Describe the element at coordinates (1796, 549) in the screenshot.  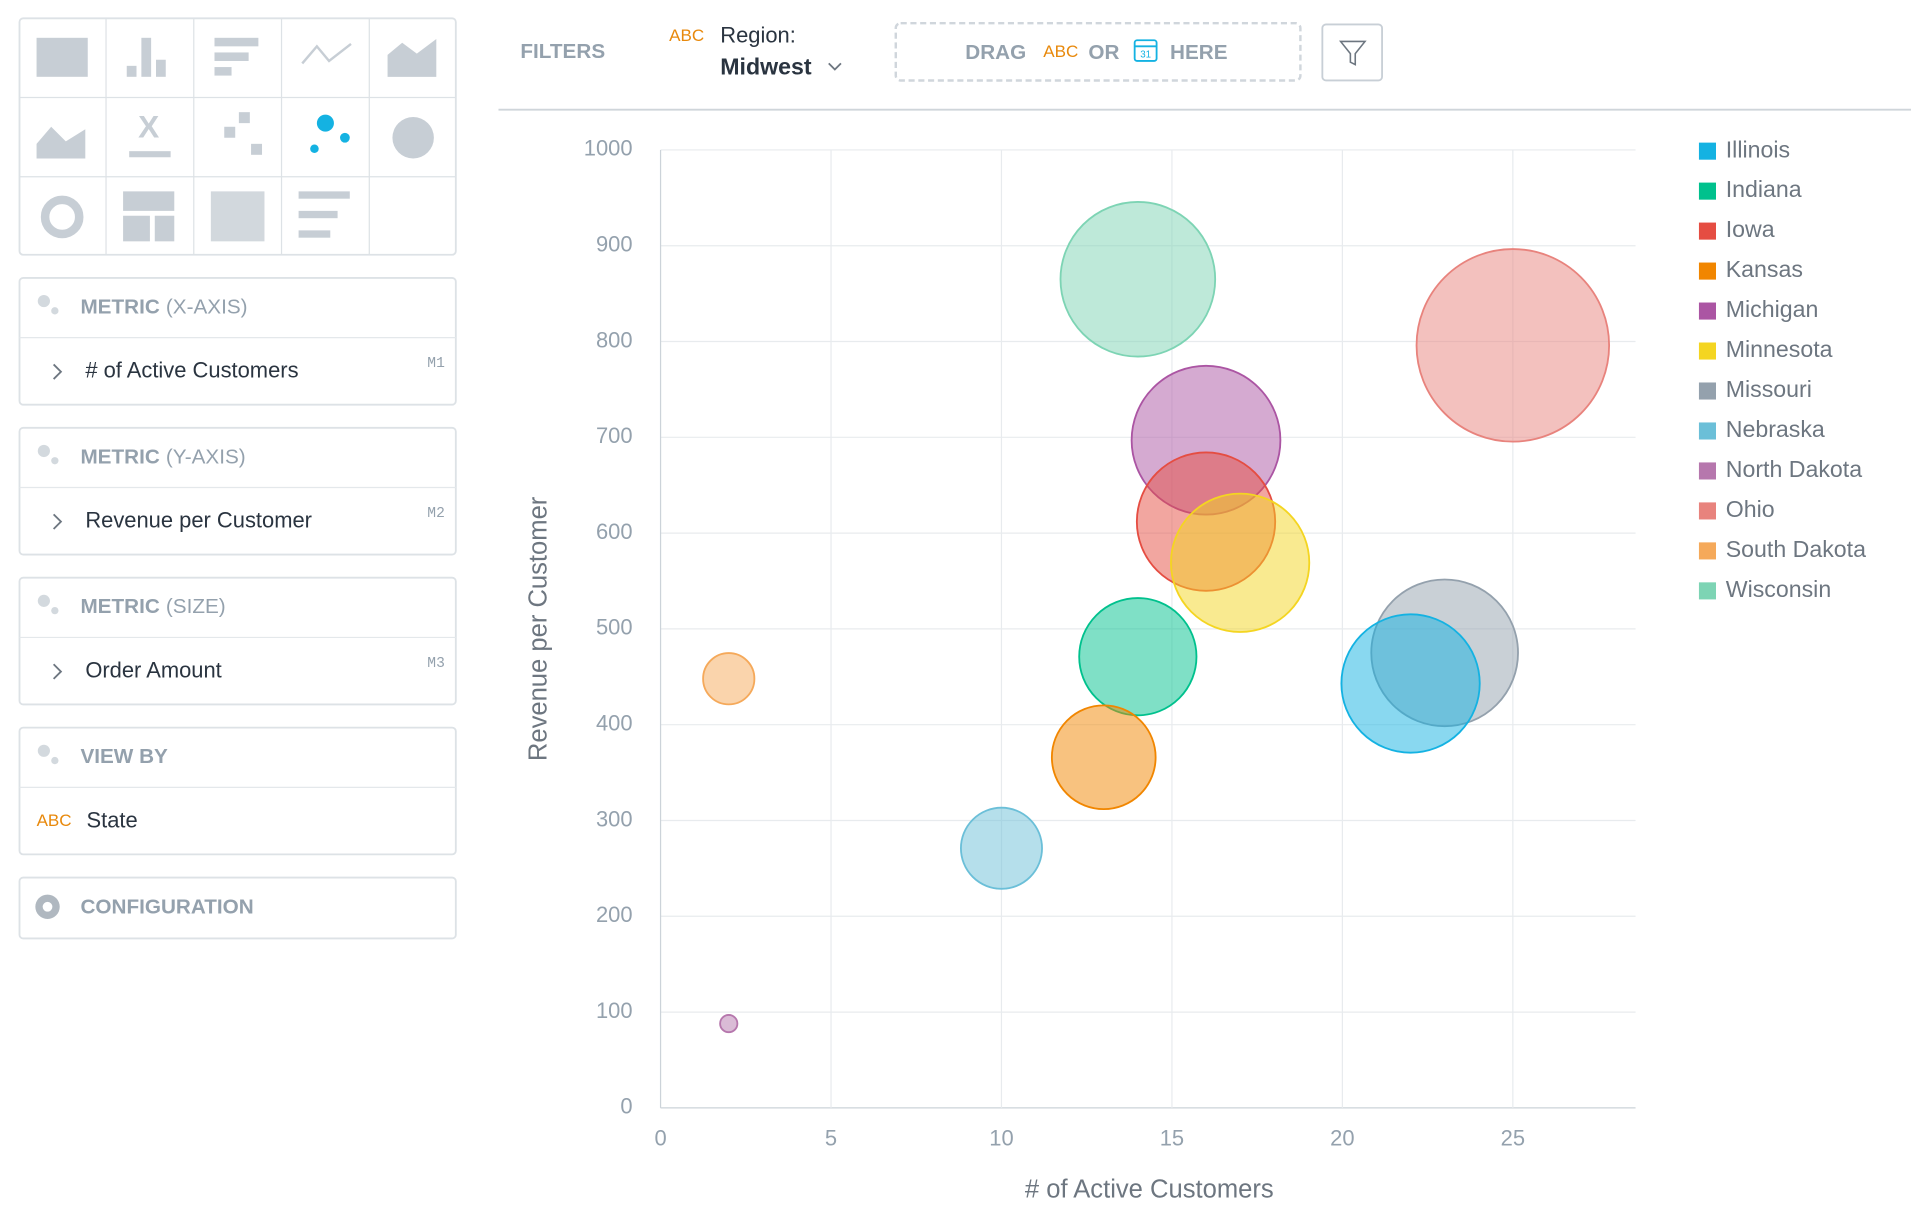
I see `legend-label: South Dakota` at that location.